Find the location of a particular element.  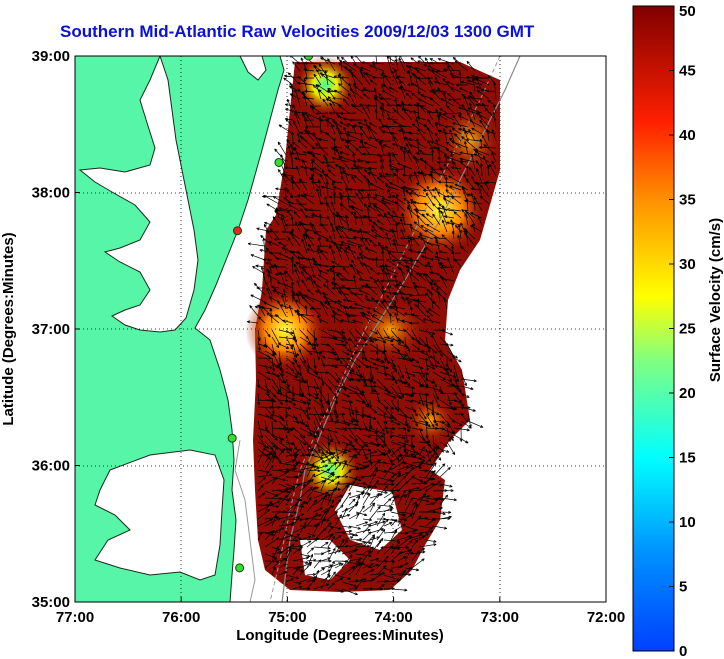

colorbar-label: Surface Velocity (cm/s) is located at coordinates (715, 300).